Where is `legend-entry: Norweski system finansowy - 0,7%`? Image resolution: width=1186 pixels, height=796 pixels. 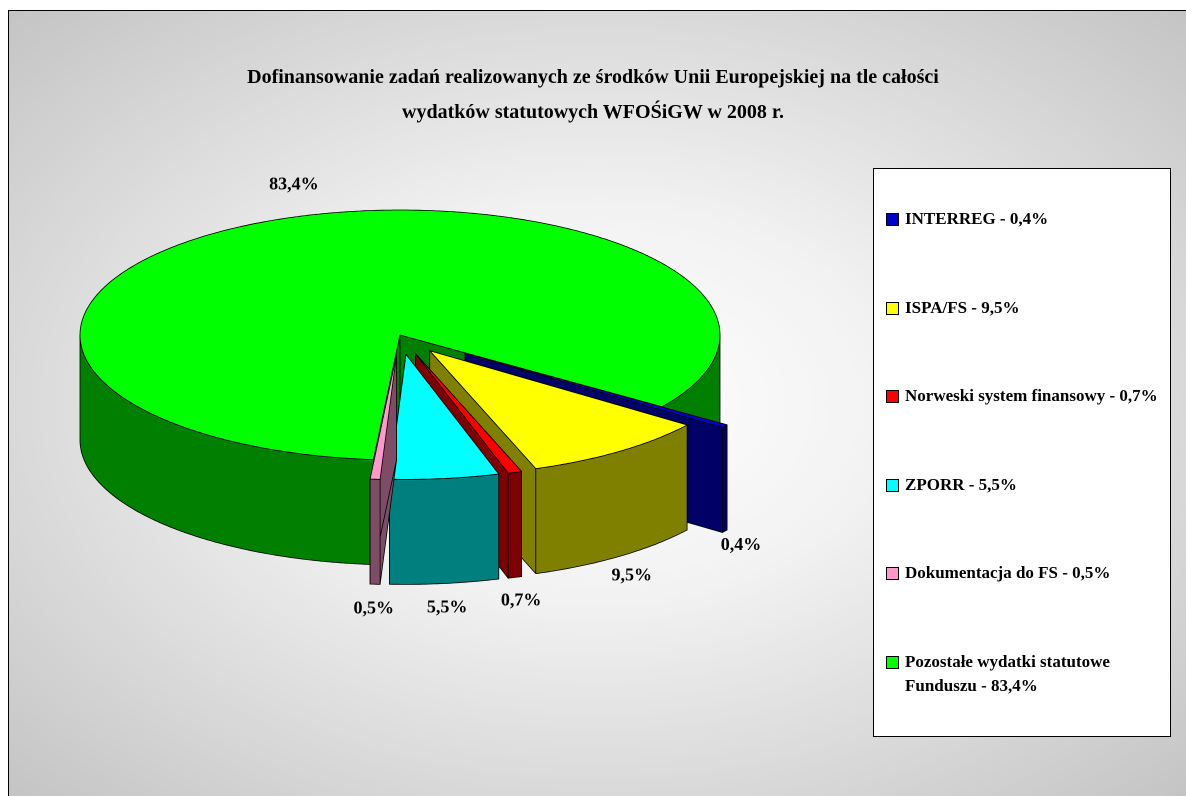 legend-entry: Norweski system finansowy - 0,7% is located at coordinates (1023, 396).